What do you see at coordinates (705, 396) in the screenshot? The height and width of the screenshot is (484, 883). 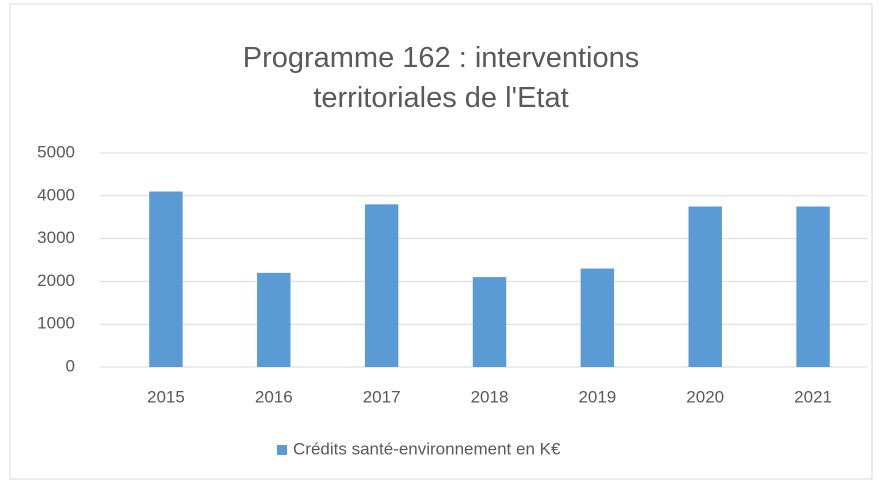 I see `x-tick-label: 2020` at bounding box center [705, 396].